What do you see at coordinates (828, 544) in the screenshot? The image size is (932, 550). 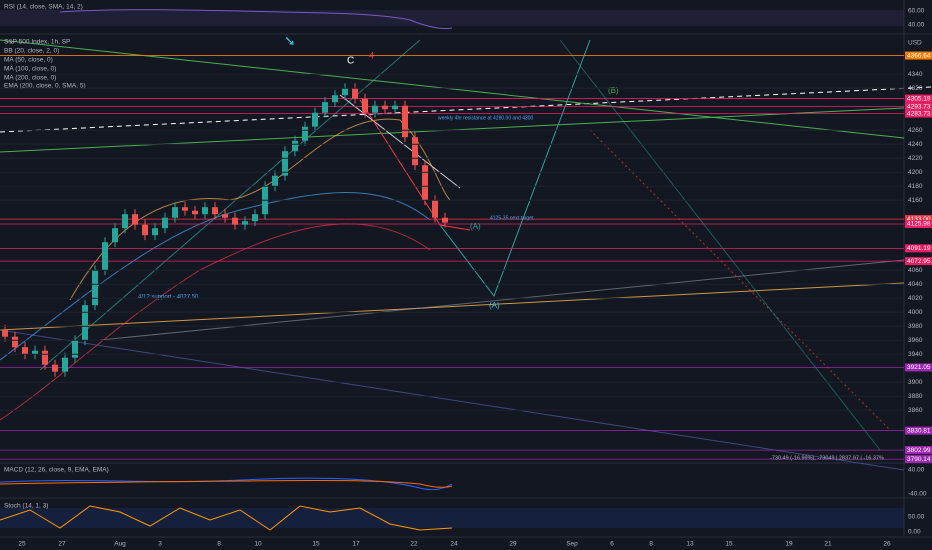 I see `date-label: 21` at bounding box center [828, 544].